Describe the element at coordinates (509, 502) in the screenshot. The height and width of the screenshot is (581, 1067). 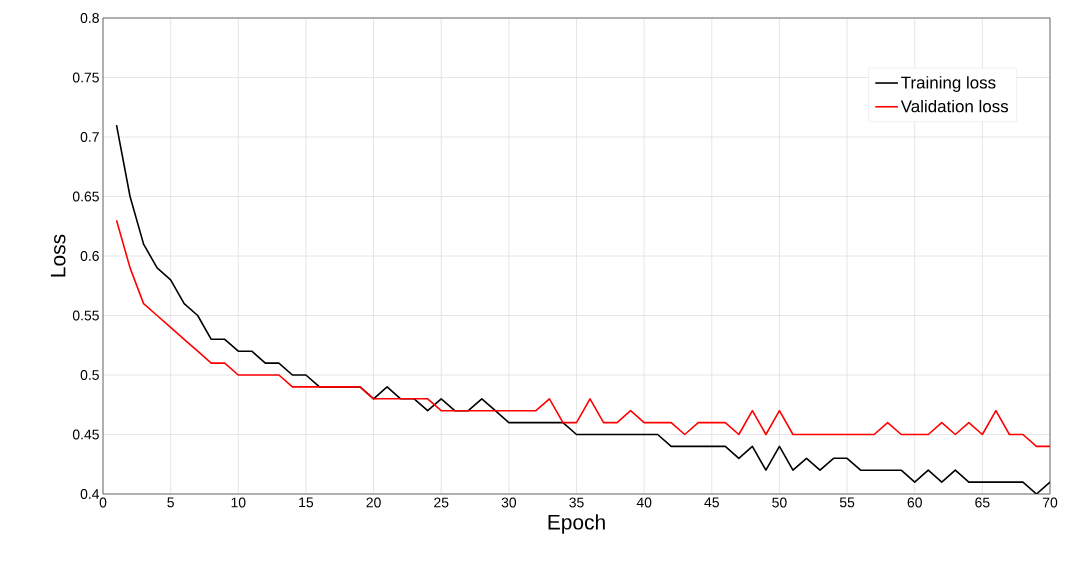
I see `x-tick-label: 30` at that location.